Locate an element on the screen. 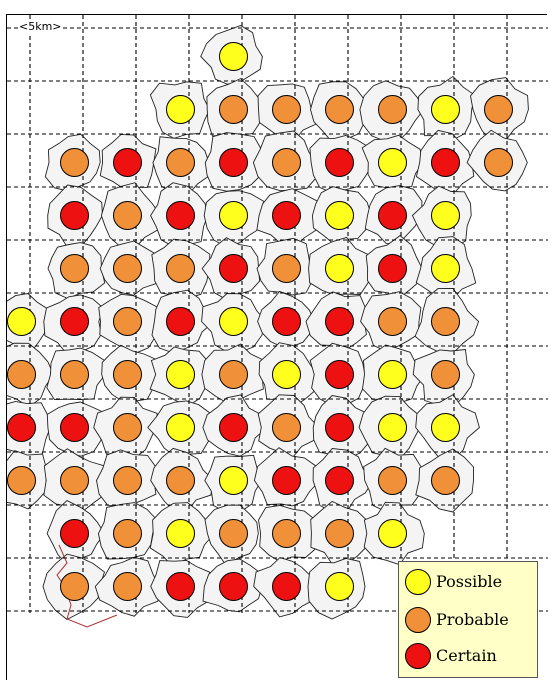 The height and width of the screenshot is (682, 551). certain-swatch-icon is located at coordinates (418, 656).